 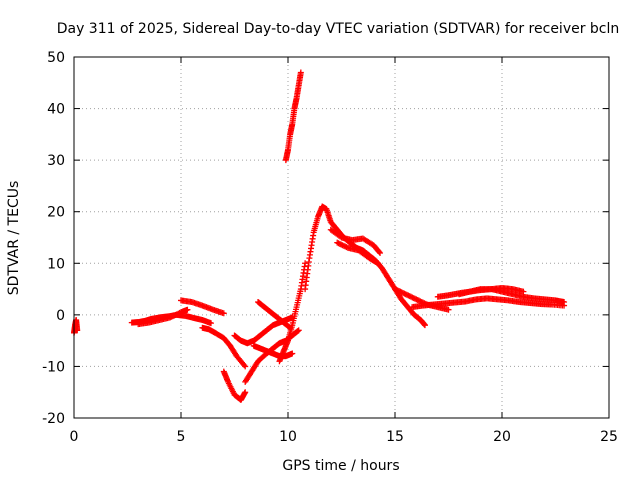 I want to click on series-seg-m, so click(x=355, y=241).